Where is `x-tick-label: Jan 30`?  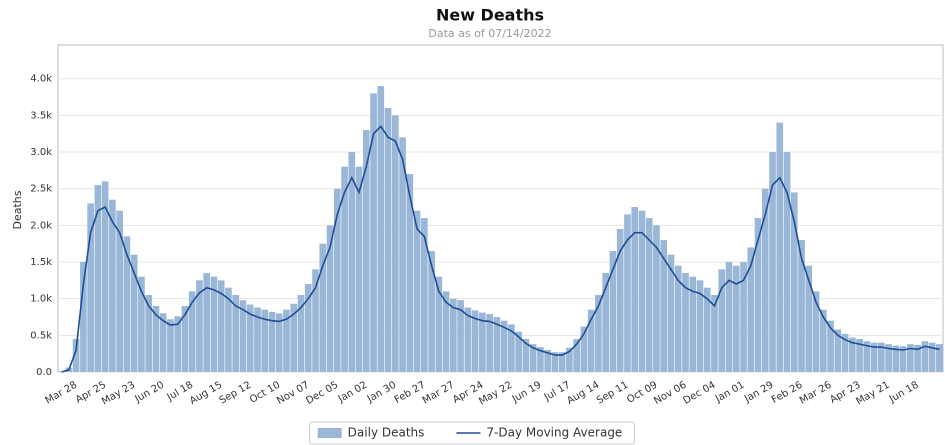 x-tick-label: Jan 30 is located at coordinates (381, 393).